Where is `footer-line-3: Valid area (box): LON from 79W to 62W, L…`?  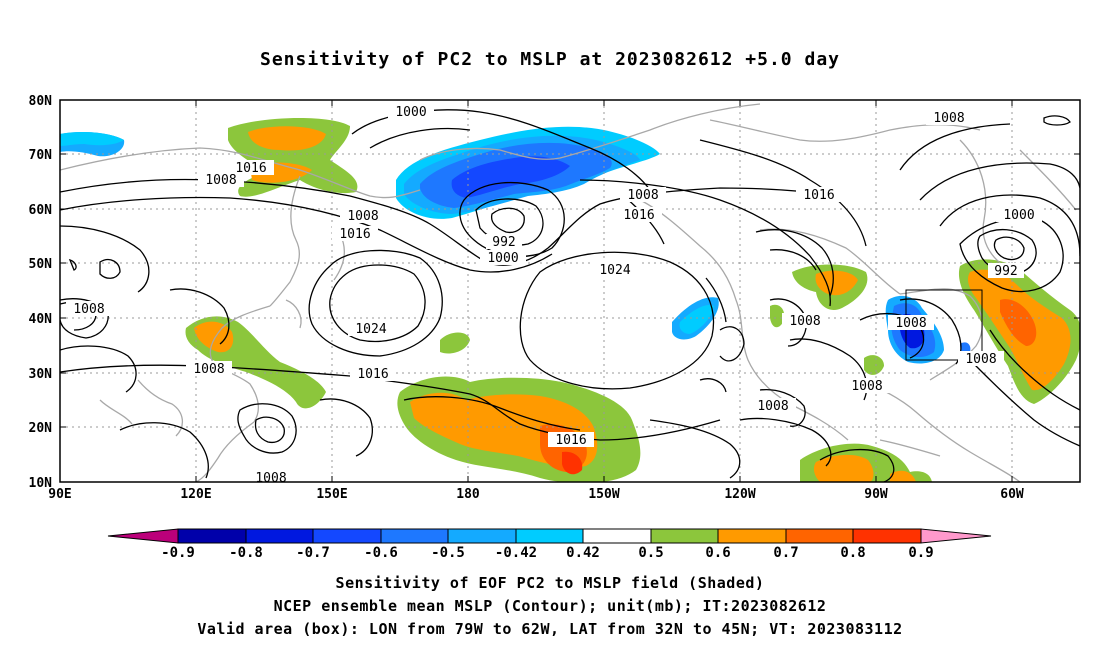 footer-line-3: Valid area (box): LON from 79W to 62W, L… is located at coordinates (550, 629).